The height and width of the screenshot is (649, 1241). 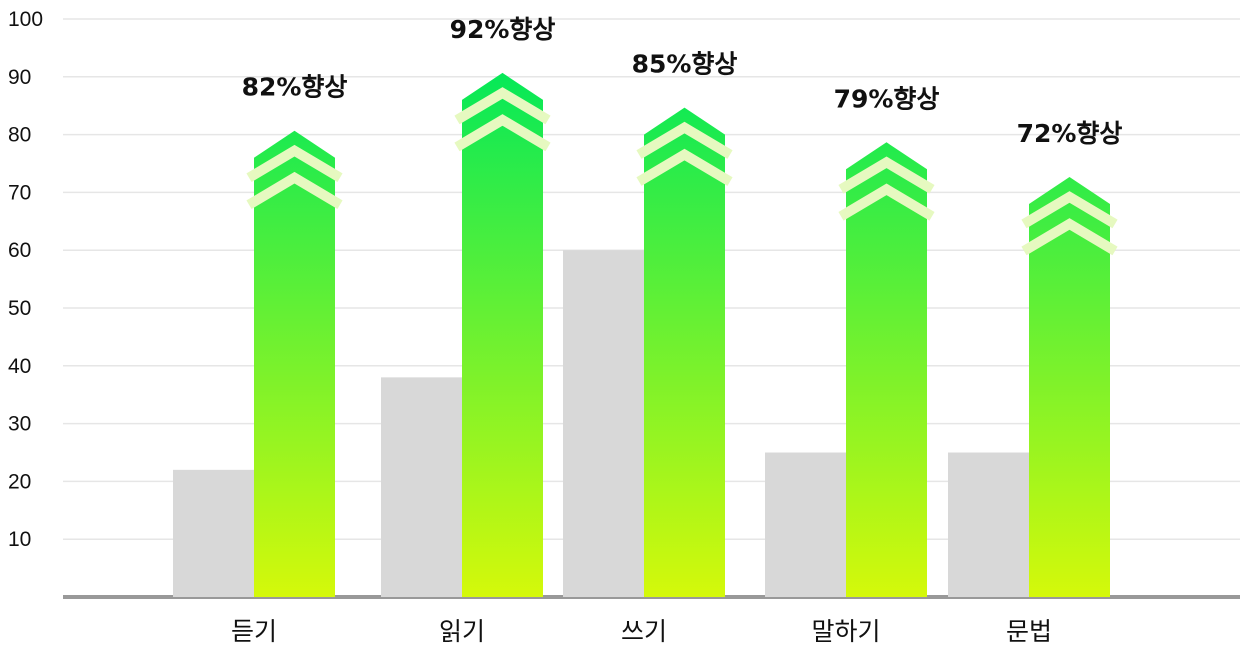 I want to click on y-tick-label: 80, so click(x=19, y=135).